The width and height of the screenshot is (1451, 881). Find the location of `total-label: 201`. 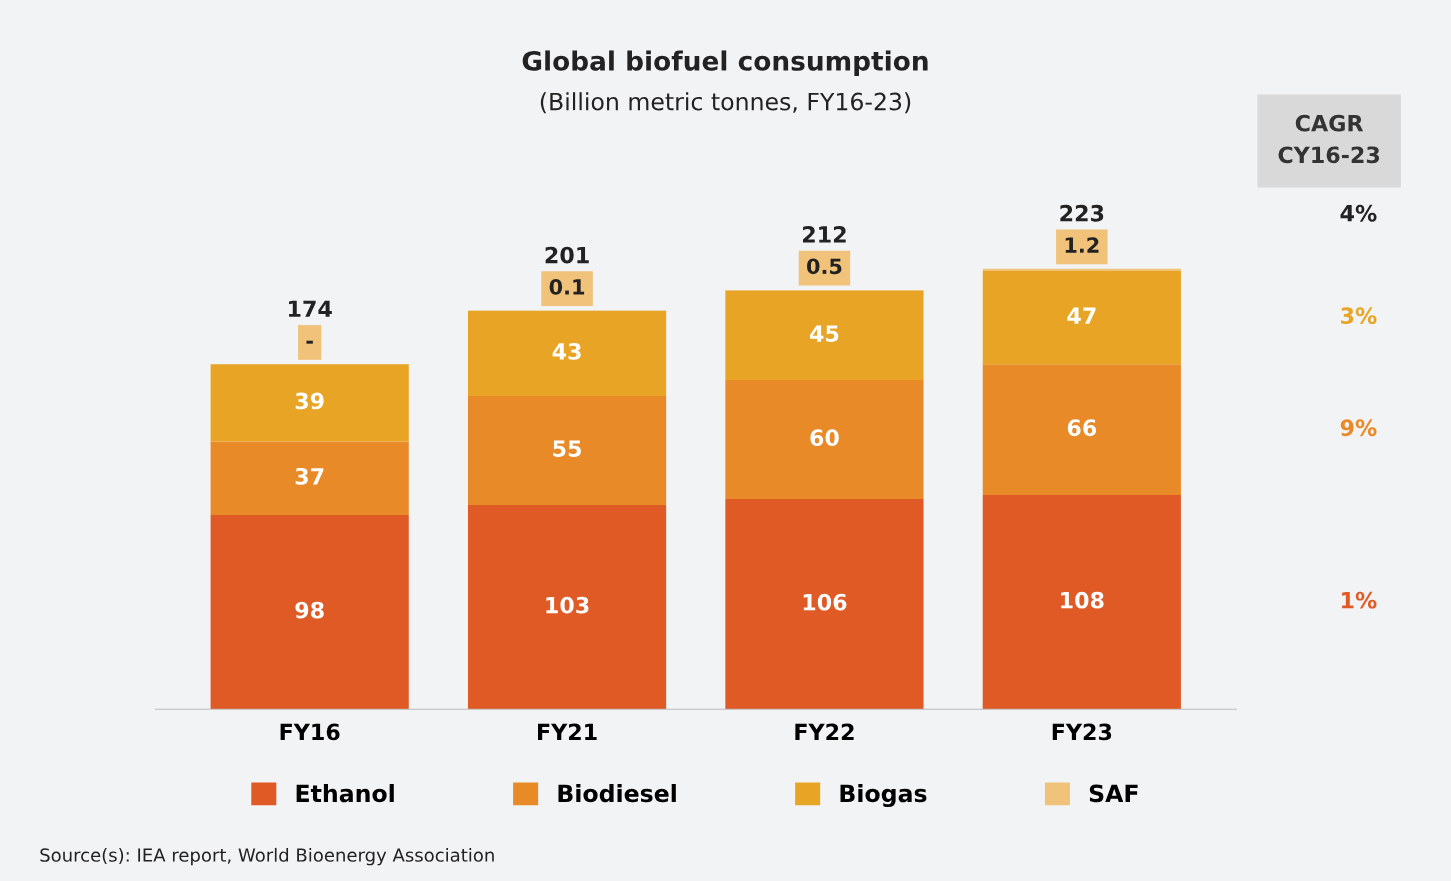

total-label: 201 is located at coordinates (567, 255).